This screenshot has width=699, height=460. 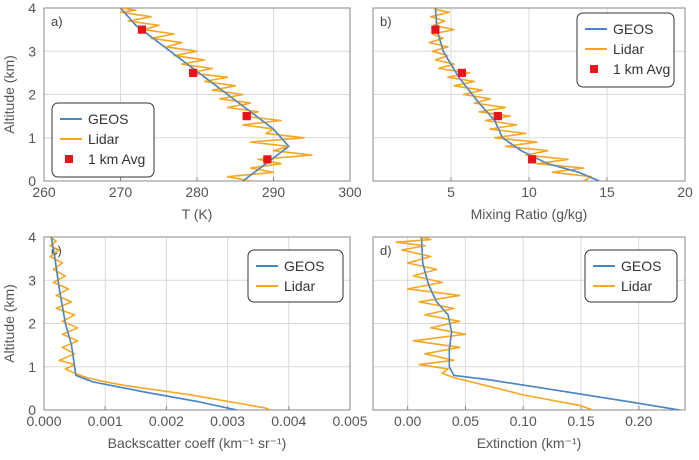 I want to click on x-tick-label: 0.005, so click(x=349, y=421).